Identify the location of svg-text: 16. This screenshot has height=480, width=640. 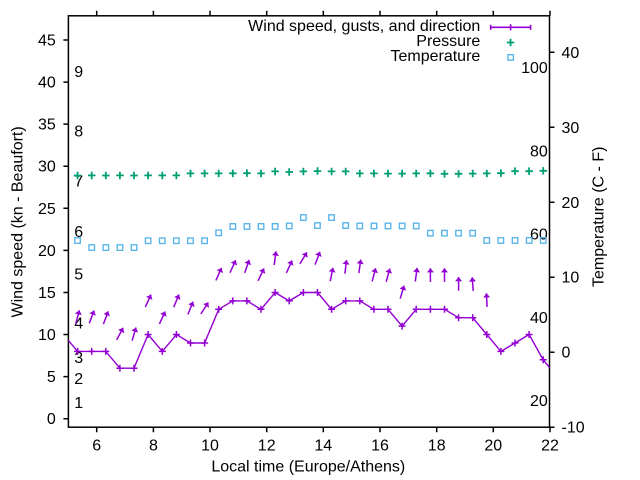
(380, 446).